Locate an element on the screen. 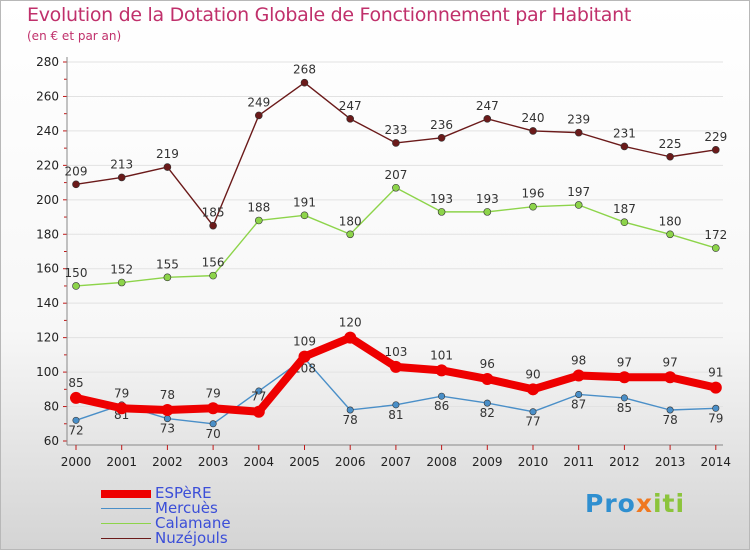  data-label: 213 is located at coordinates (121, 164).